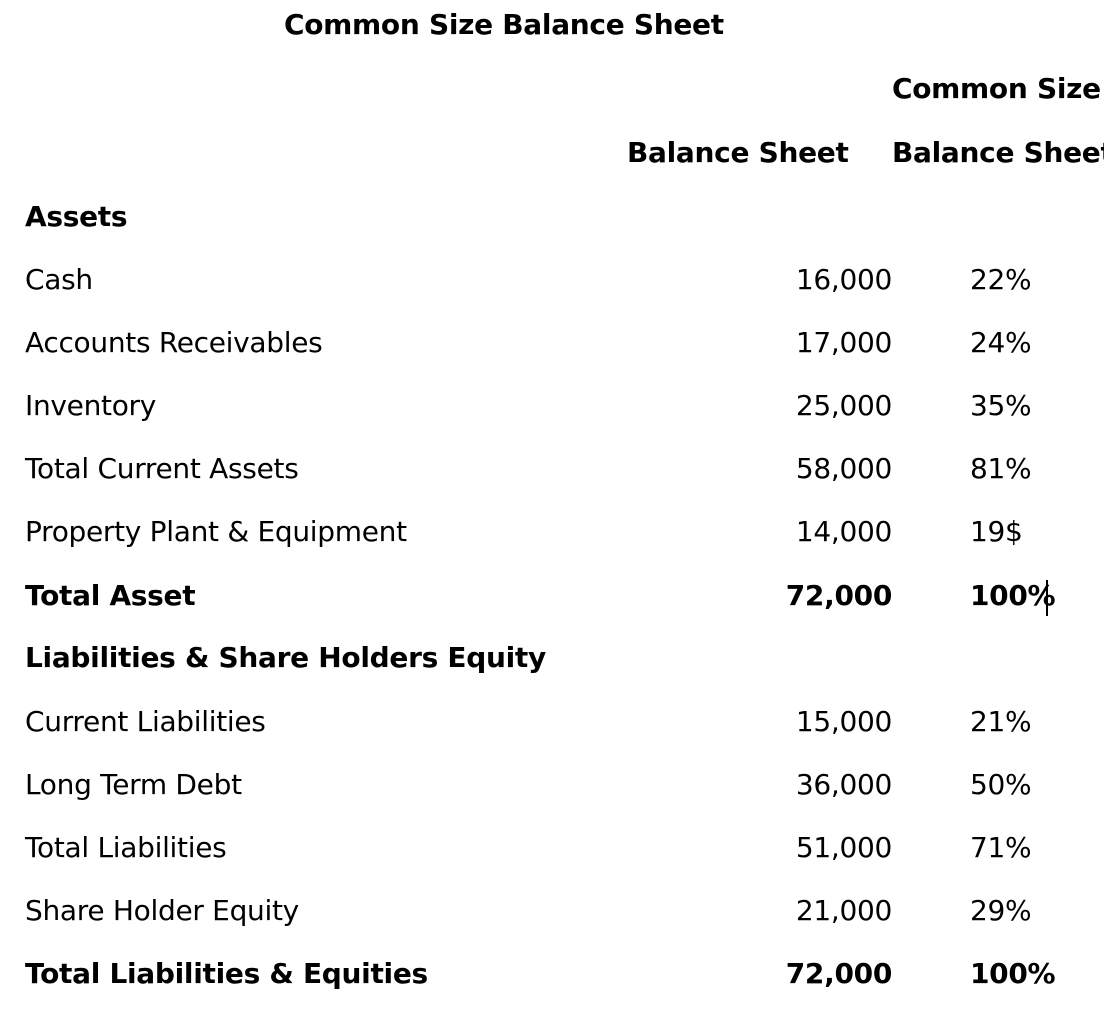 This screenshot has width=1104, height=1012. Describe the element at coordinates (162, 910) in the screenshot. I see `row-label: Share Holder Equity` at that location.